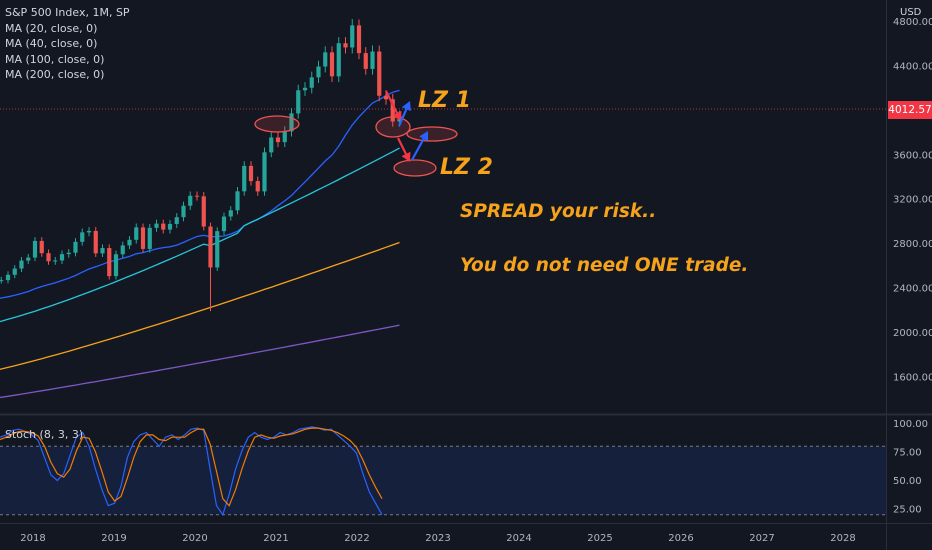 The image size is (932, 550). What do you see at coordinates (910, 424) in the screenshot?
I see `stoch-tick-label: 100.00` at bounding box center [910, 424].